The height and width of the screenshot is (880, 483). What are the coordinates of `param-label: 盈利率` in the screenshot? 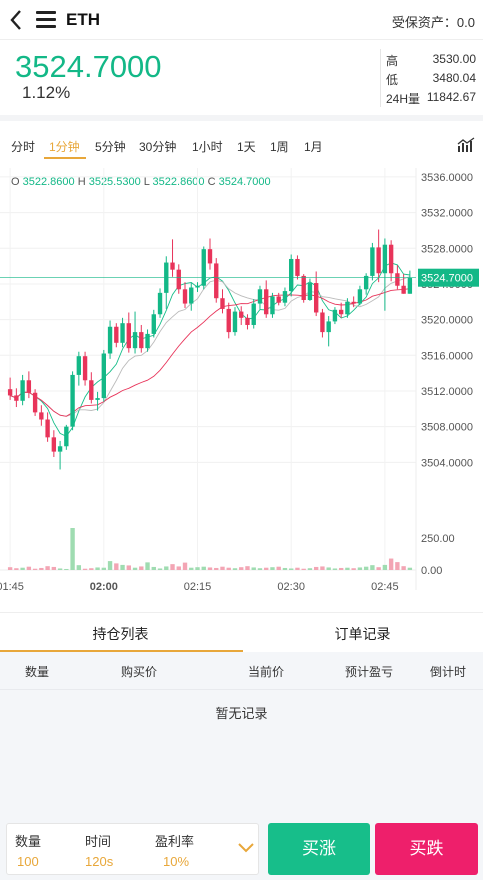 It's located at (175, 841).